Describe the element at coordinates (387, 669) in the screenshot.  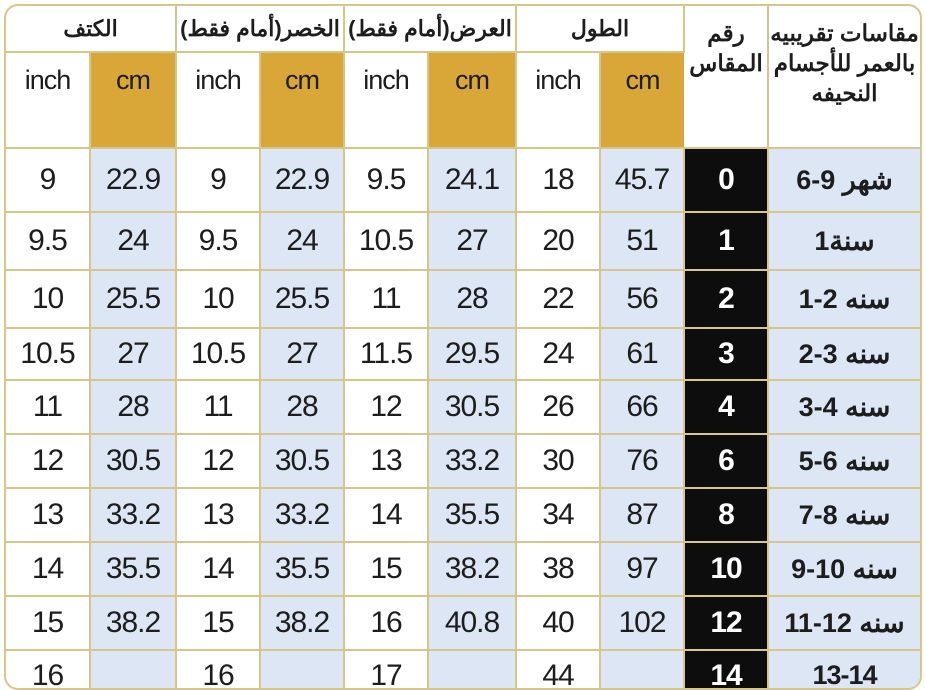
I see `width-inch-cell: 17` at that location.